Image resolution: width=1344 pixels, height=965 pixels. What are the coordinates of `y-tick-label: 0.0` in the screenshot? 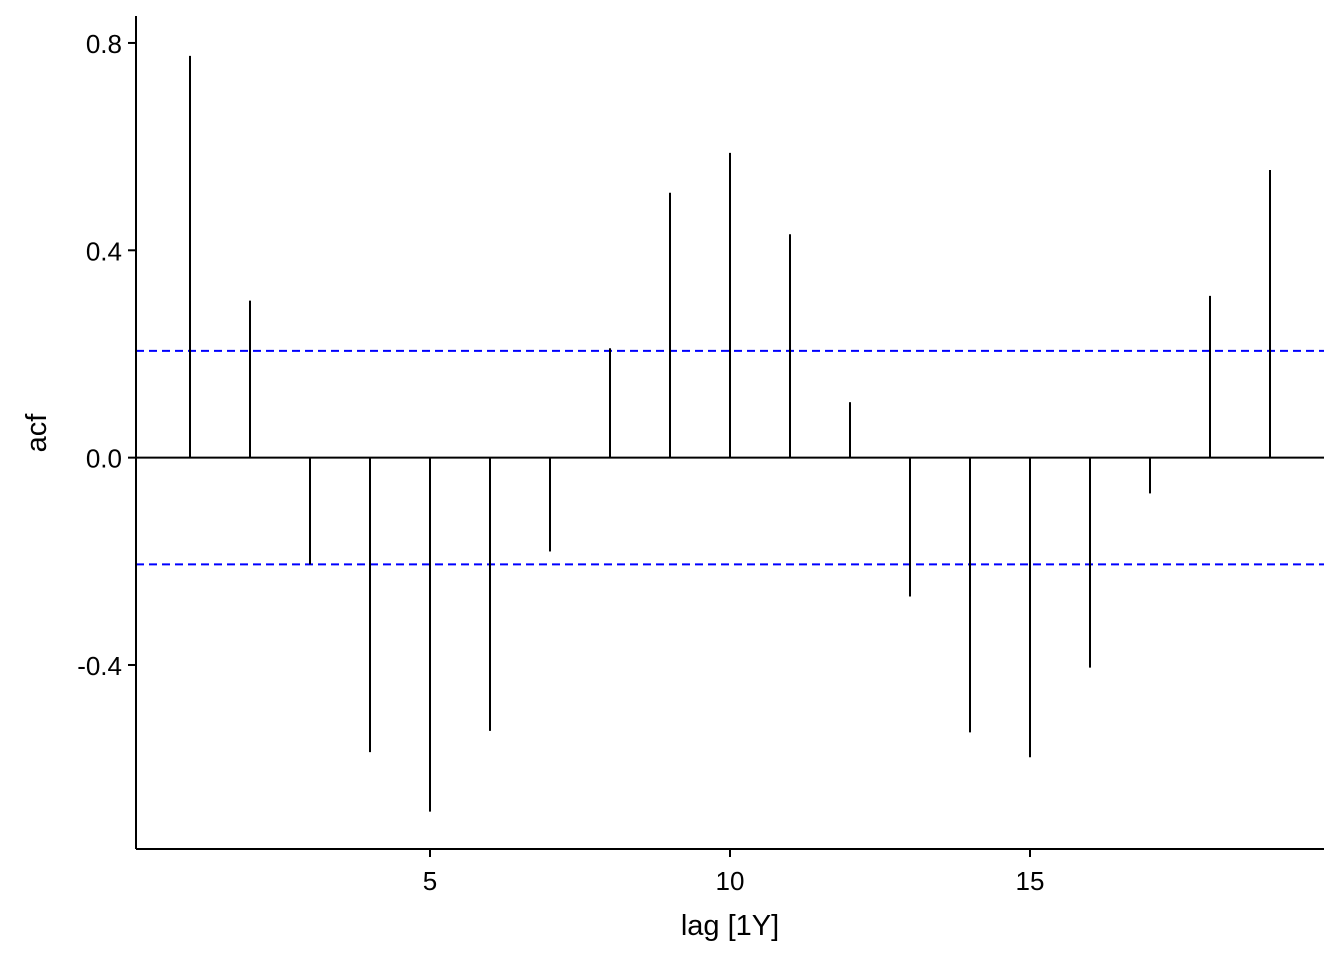 It's located at (104, 459).